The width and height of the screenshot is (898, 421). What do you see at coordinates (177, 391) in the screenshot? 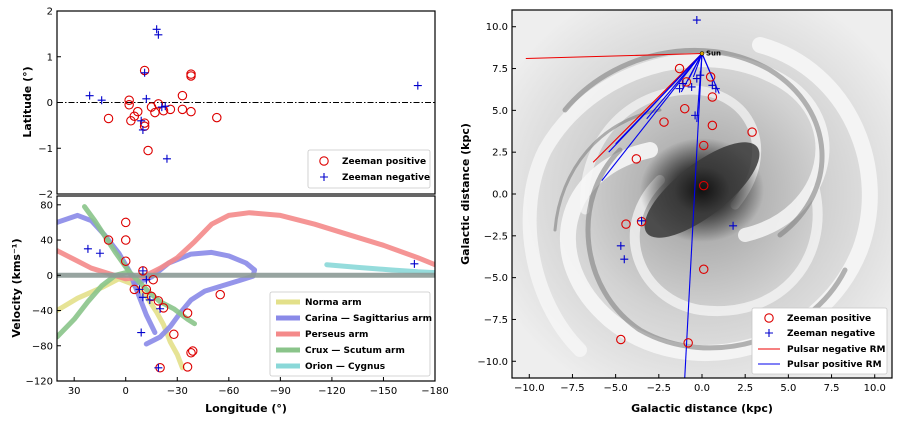
I see `velocity-x-tick-label: −30` at bounding box center [177, 391].